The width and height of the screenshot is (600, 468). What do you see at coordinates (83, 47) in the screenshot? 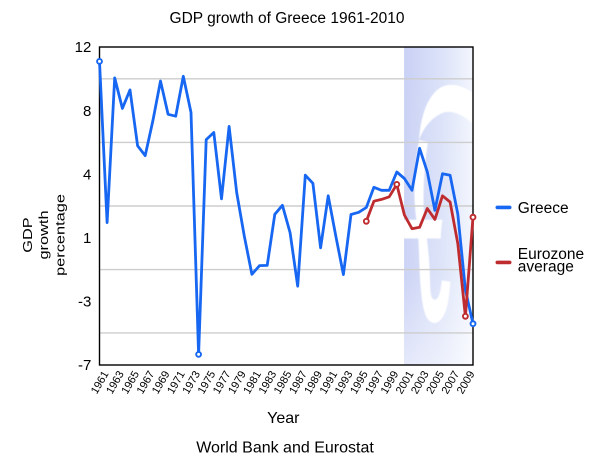
I see `svg-text: 12` at bounding box center [83, 47].